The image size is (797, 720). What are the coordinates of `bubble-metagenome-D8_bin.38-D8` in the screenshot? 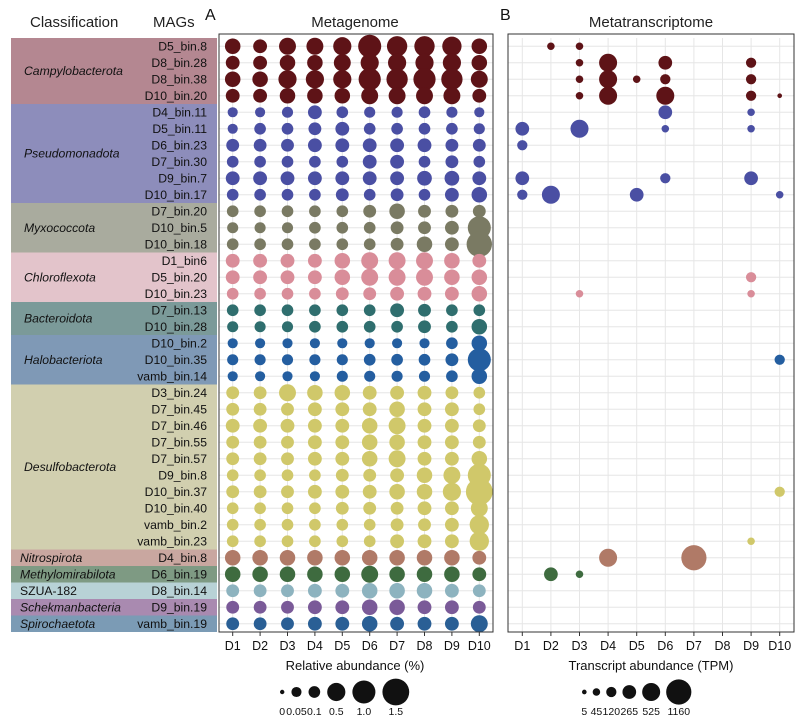 It's located at (424, 79).